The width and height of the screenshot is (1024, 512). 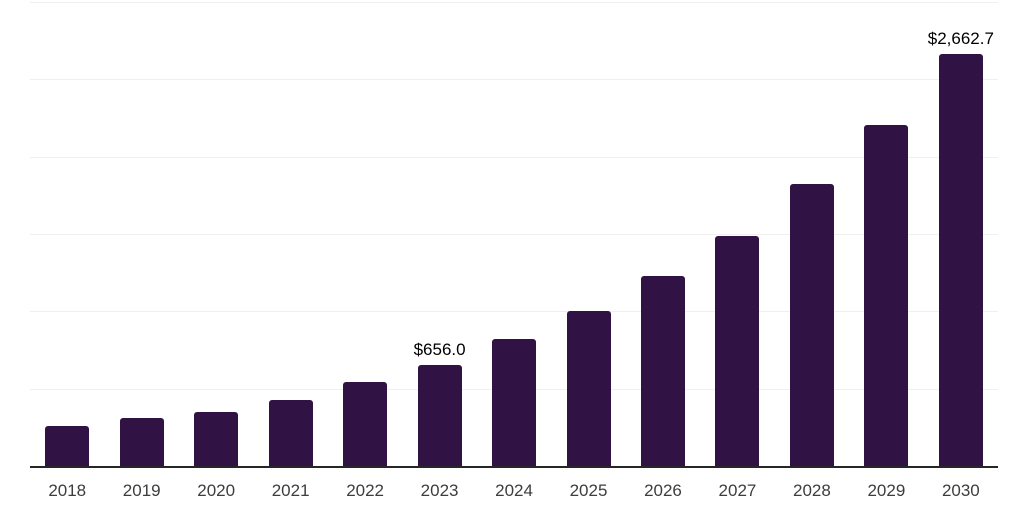 What do you see at coordinates (290, 490) in the screenshot?
I see `x-tick-label: 2021` at bounding box center [290, 490].